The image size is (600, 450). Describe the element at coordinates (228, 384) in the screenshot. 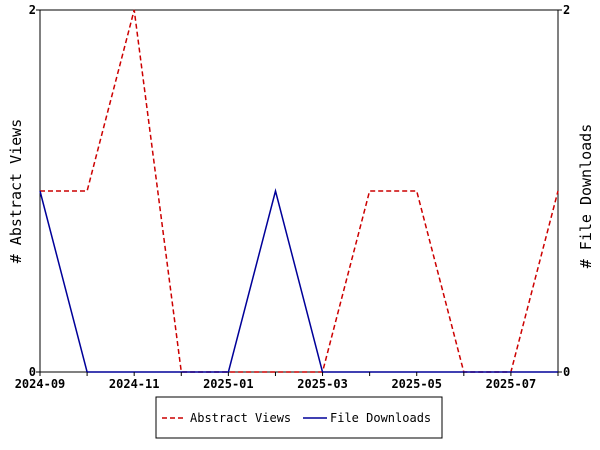

I see `x-tick-label: 2025-01` at that location.